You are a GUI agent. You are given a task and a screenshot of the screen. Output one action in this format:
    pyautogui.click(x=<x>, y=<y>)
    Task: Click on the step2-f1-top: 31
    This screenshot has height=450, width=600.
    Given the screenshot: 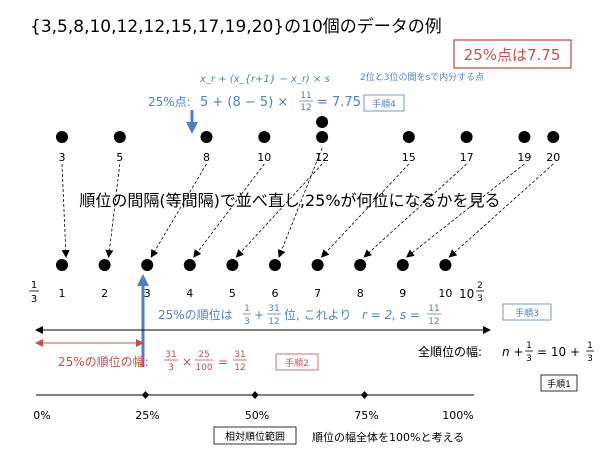 What is the action you would take?
    pyautogui.click(x=170, y=355)
    